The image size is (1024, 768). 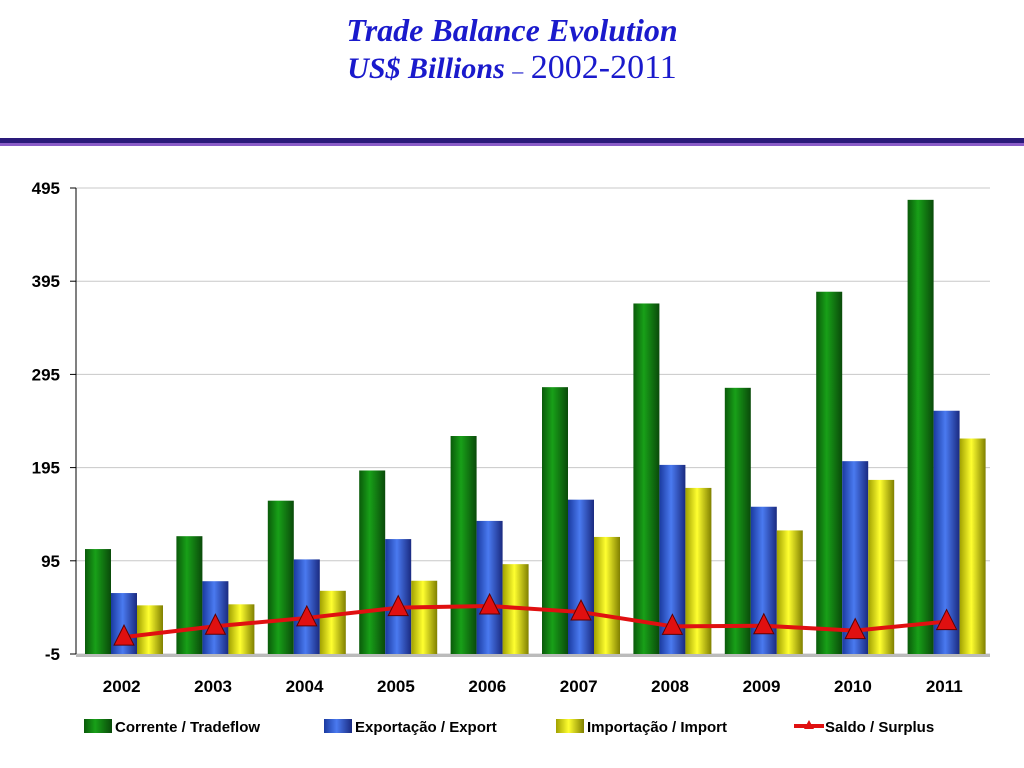 I want to click on y-tick-label: 495, so click(x=46, y=188).